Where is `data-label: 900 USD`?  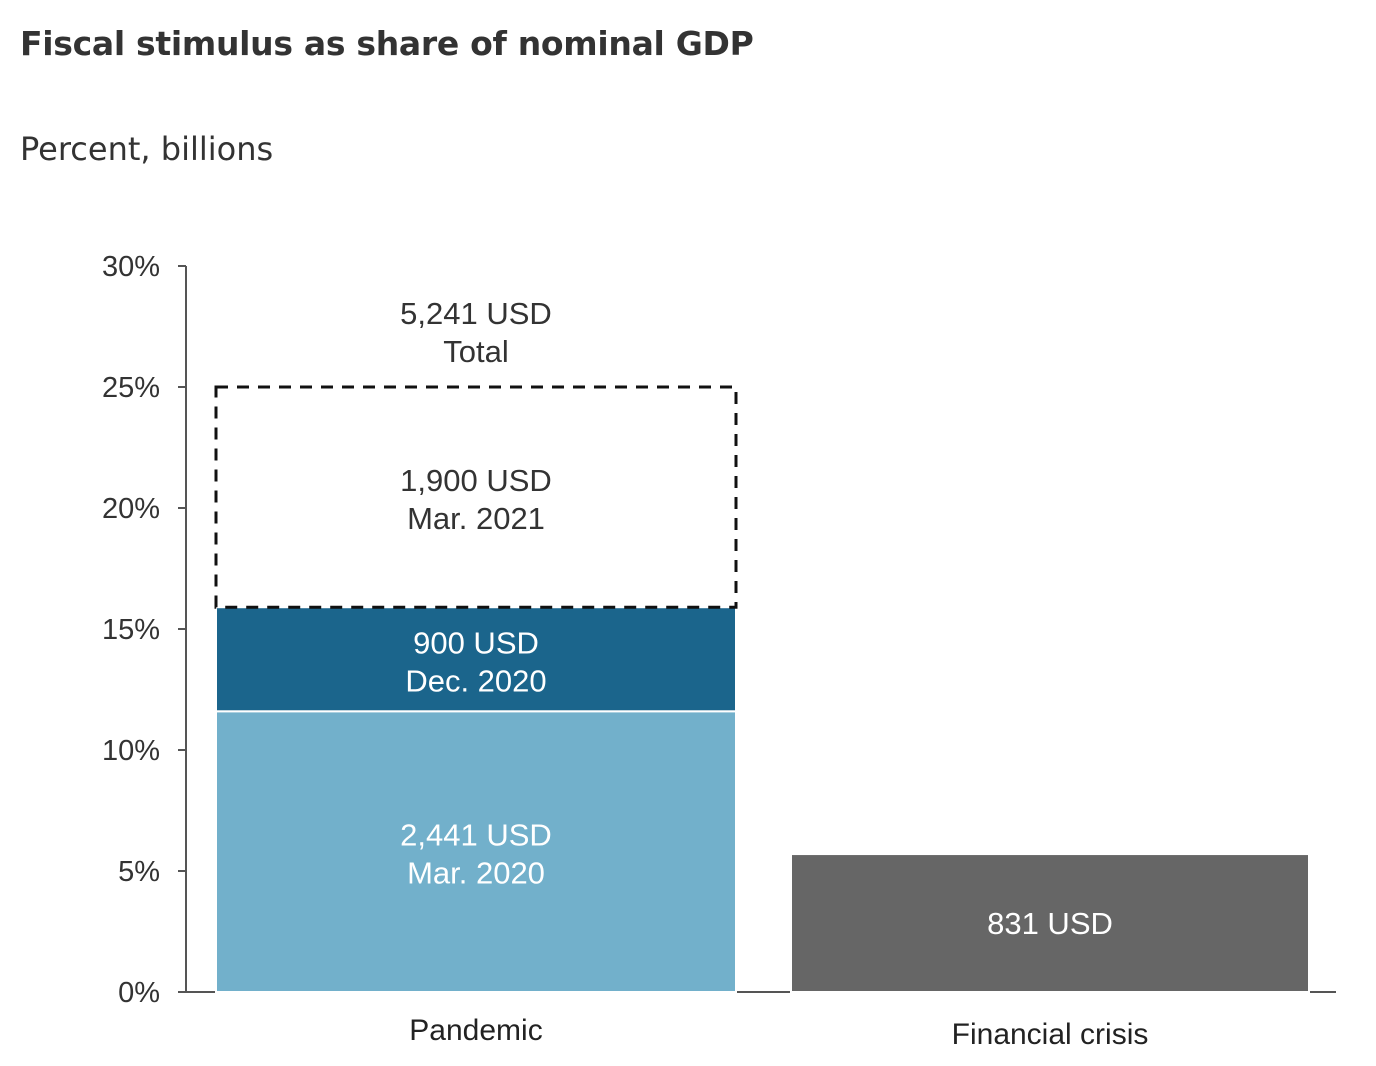
data-label: 900 USD is located at coordinates (476, 642).